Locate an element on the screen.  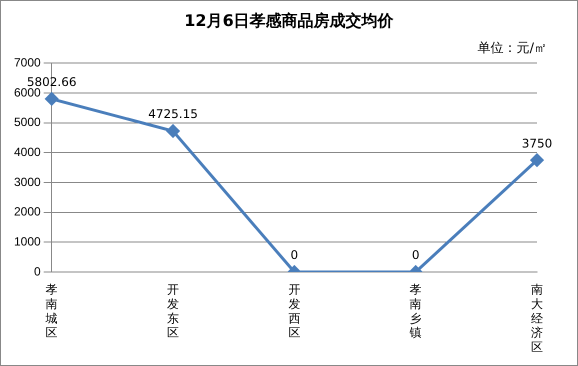
y-tick-label: 0 is located at coordinates (38, 271).